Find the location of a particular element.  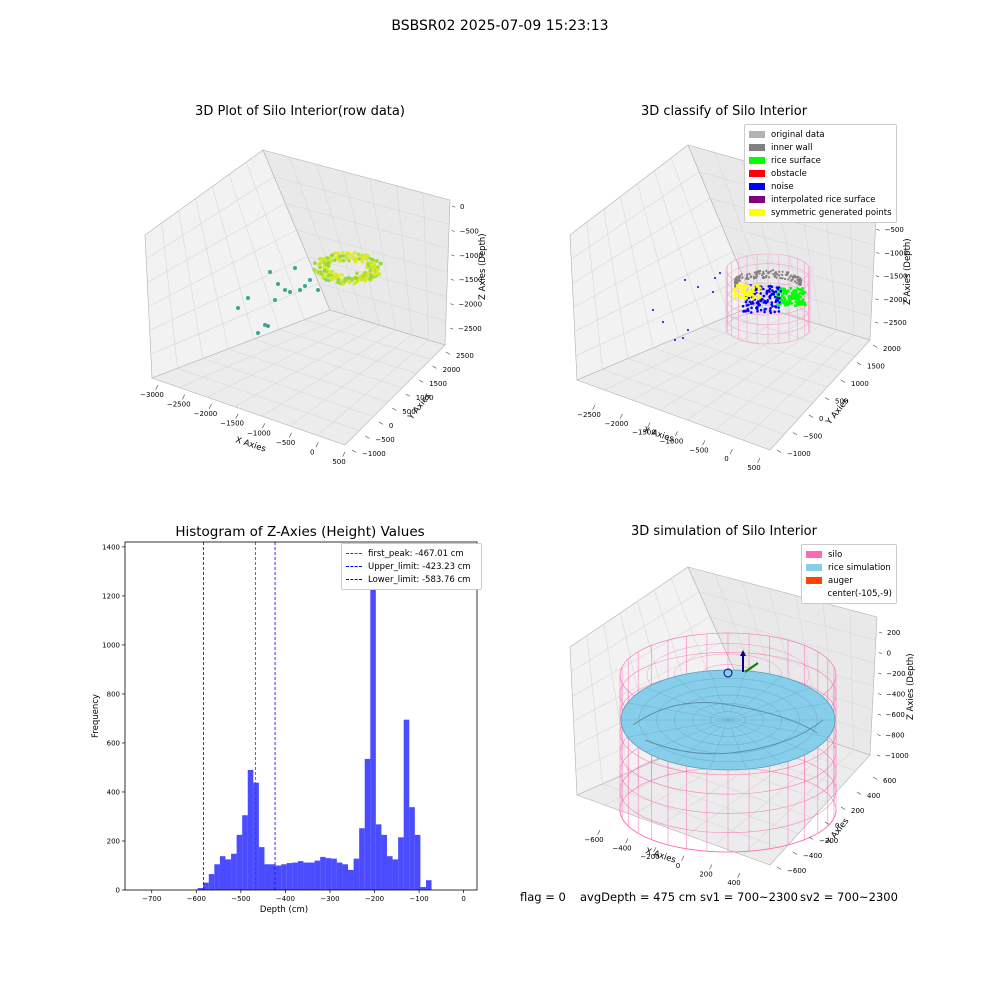

raw-panel-title: 3D Plot of Silo Interior(row data) is located at coordinates (300, 111).